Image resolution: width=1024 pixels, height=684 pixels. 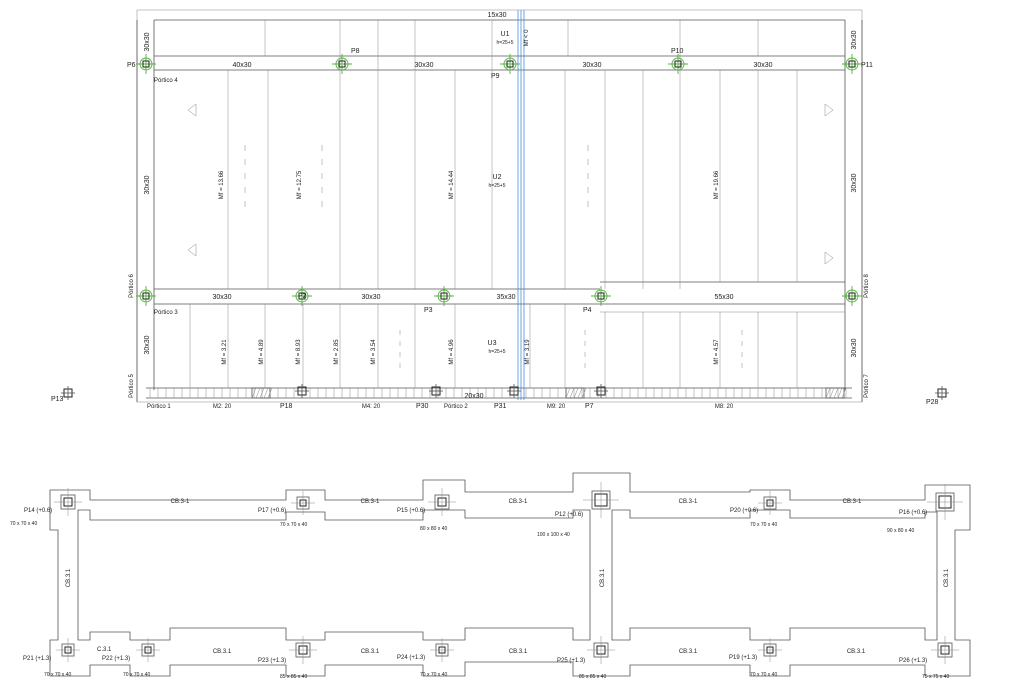 What do you see at coordinates (272, 661) in the screenshot?
I see `footing-label: P23 (+1.3)` at bounding box center [272, 661].